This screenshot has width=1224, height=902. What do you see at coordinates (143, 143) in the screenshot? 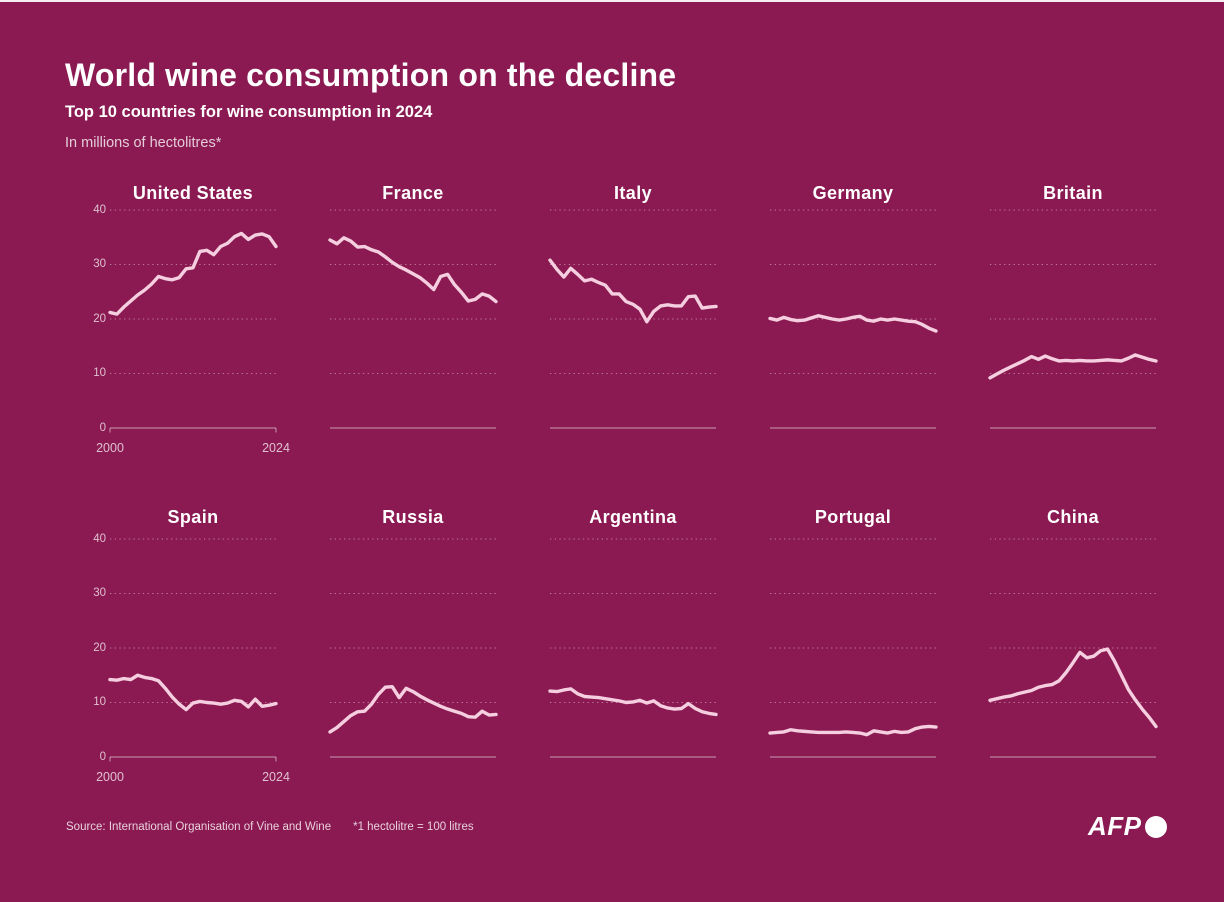
I see `unit-note: In millions of hectolitres*` at bounding box center [143, 143].